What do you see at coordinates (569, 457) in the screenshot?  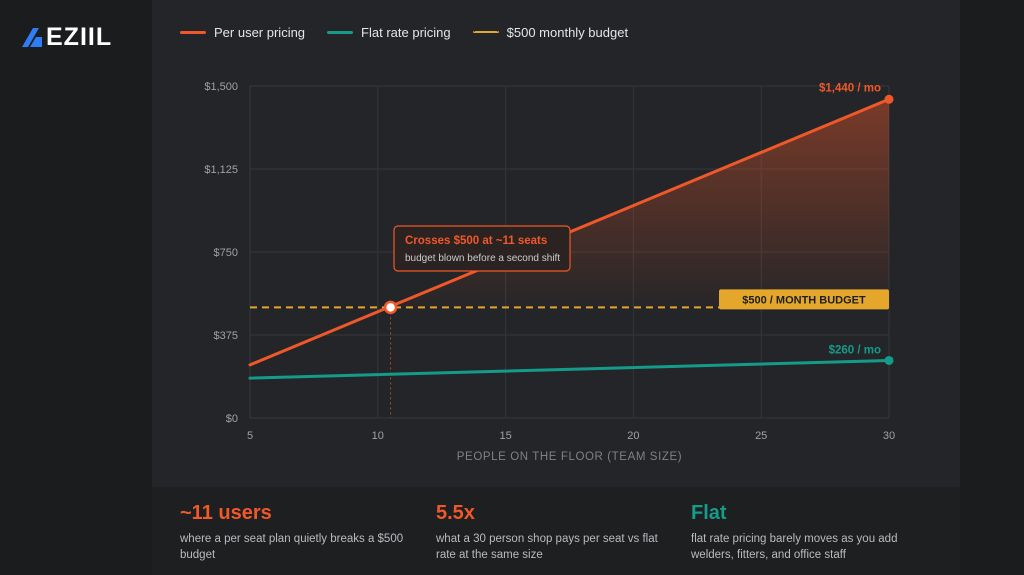 I see `x-axis-title: PEOPLE ON THE FLOOR (TEAM SIZE)` at bounding box center [569, 457].